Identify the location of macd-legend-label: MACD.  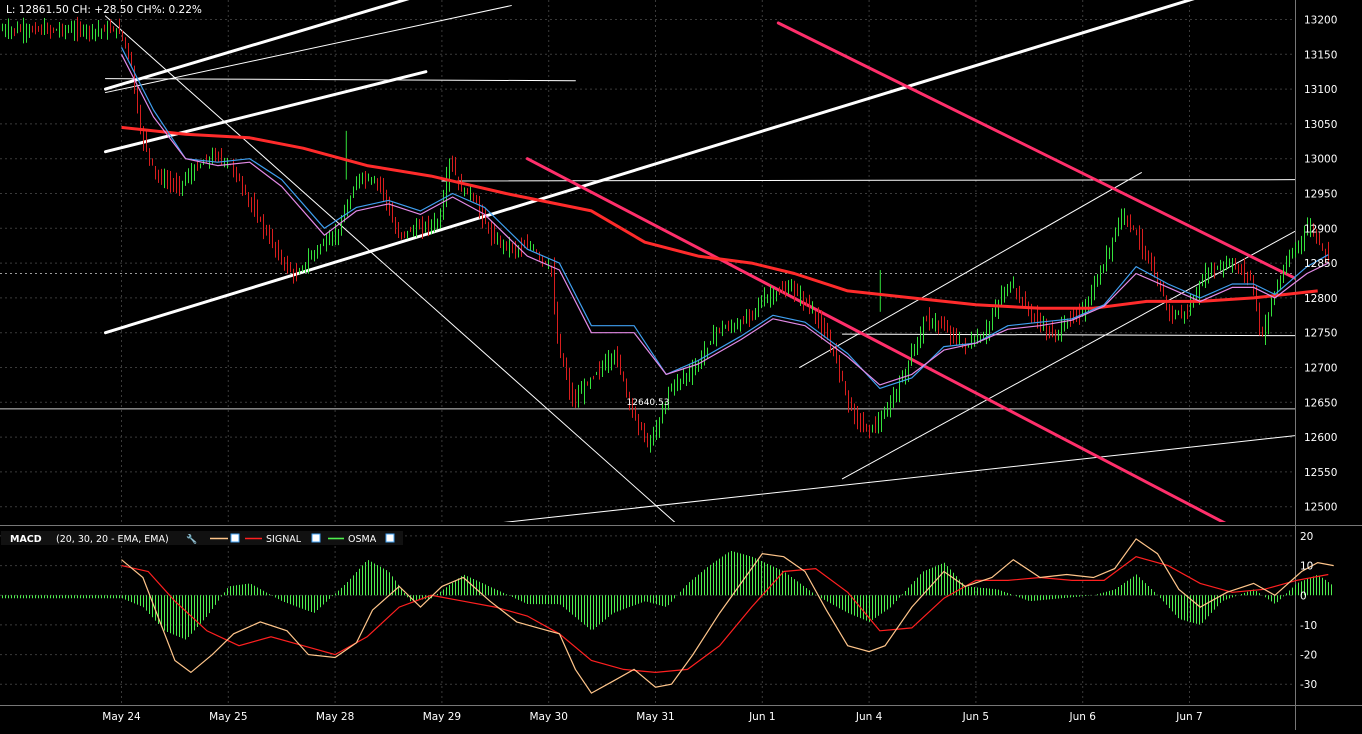
(26, 539).